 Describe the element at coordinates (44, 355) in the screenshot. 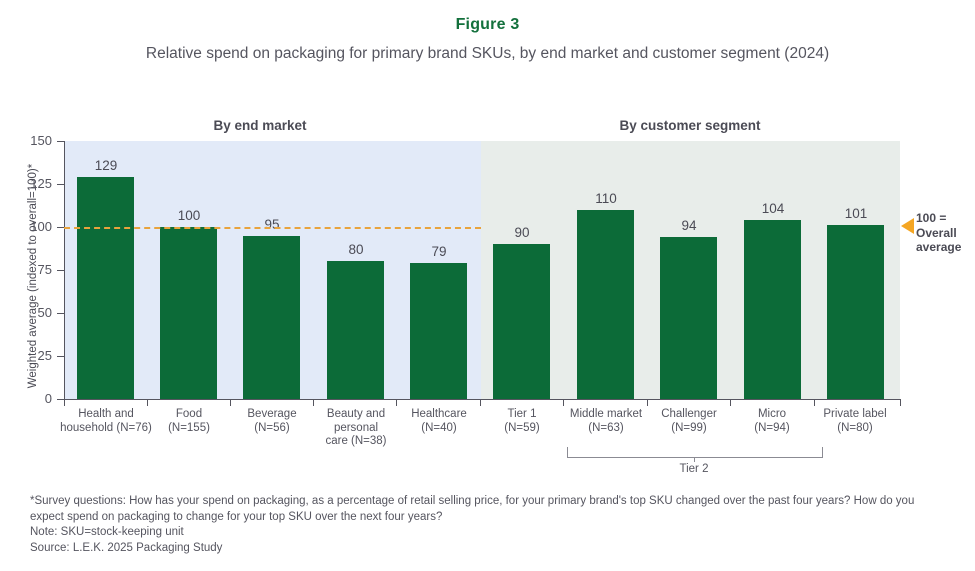

I see `y-tick-label-25: 25` at that location.